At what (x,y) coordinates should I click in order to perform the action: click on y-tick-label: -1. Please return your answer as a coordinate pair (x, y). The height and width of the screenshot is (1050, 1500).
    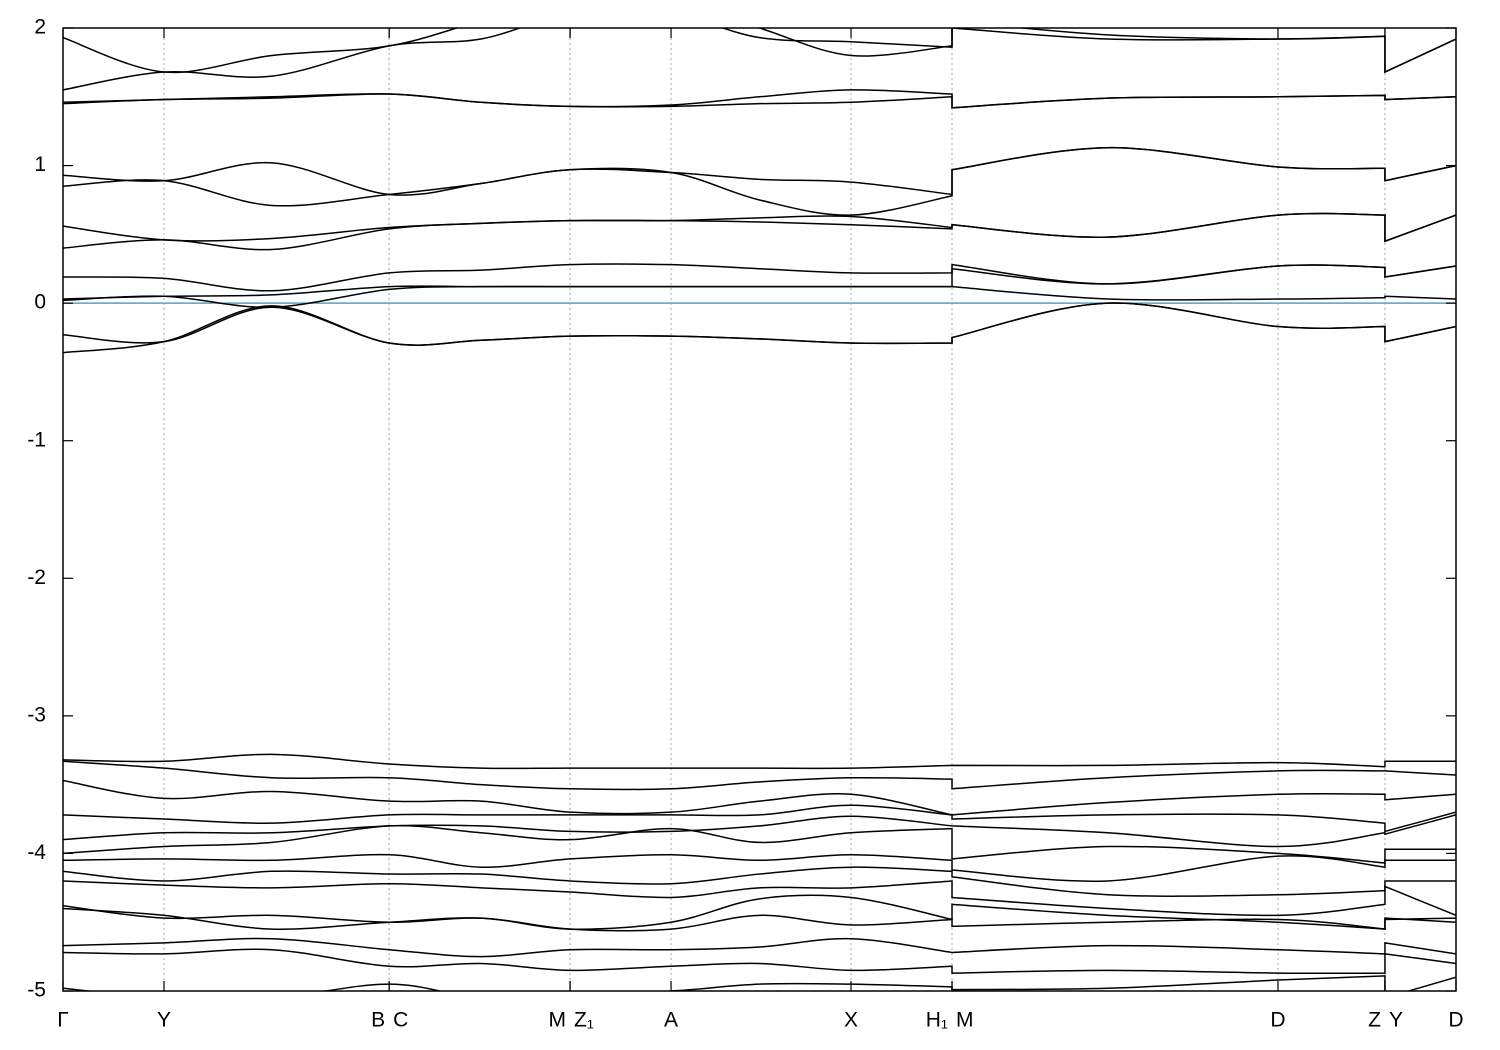
    Looking at the image, I should click on (36, 439).